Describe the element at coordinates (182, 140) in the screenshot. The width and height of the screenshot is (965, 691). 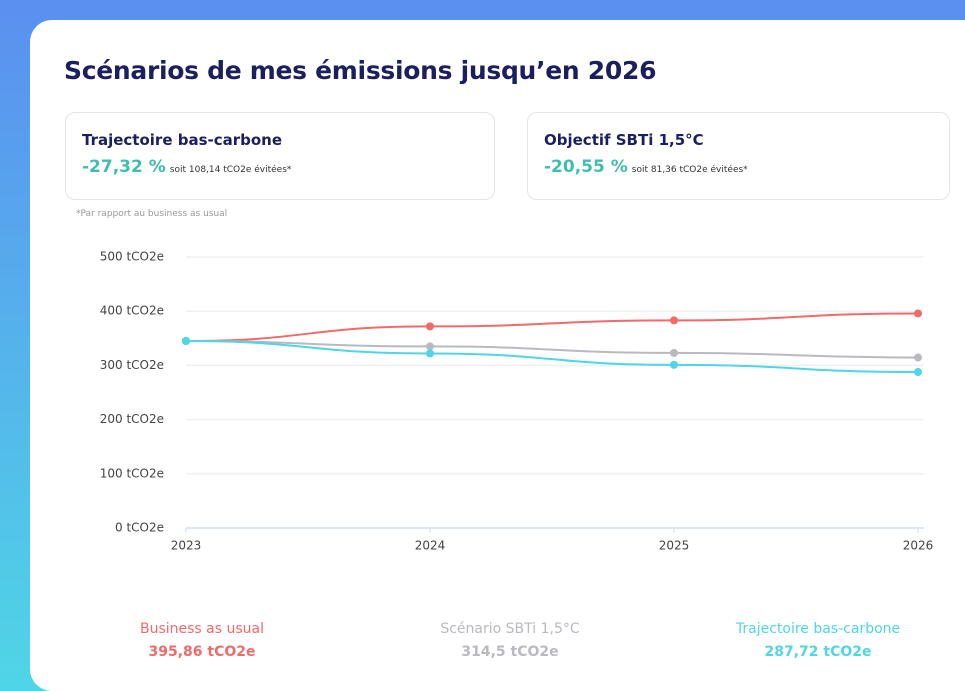
I see `card-title: Trajectoire bas-carbone` at that location.